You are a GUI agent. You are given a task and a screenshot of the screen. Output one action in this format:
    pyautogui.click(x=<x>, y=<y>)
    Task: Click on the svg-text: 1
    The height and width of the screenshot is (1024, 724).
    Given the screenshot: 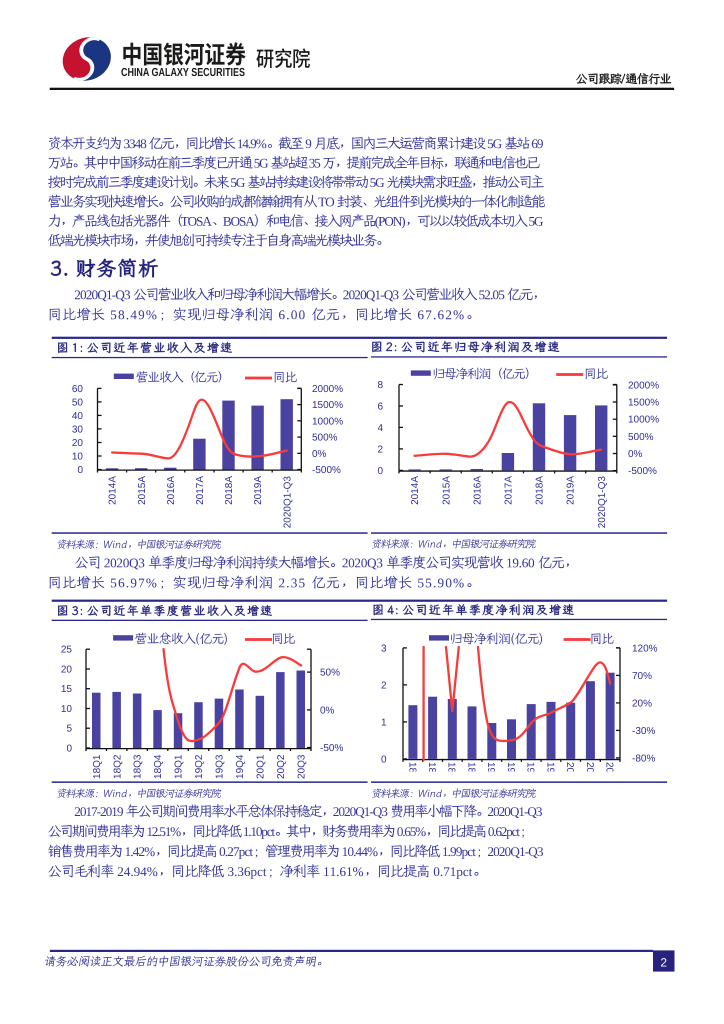 What is the action you would take?
    pyautogui.click(x=384, y=722)
    